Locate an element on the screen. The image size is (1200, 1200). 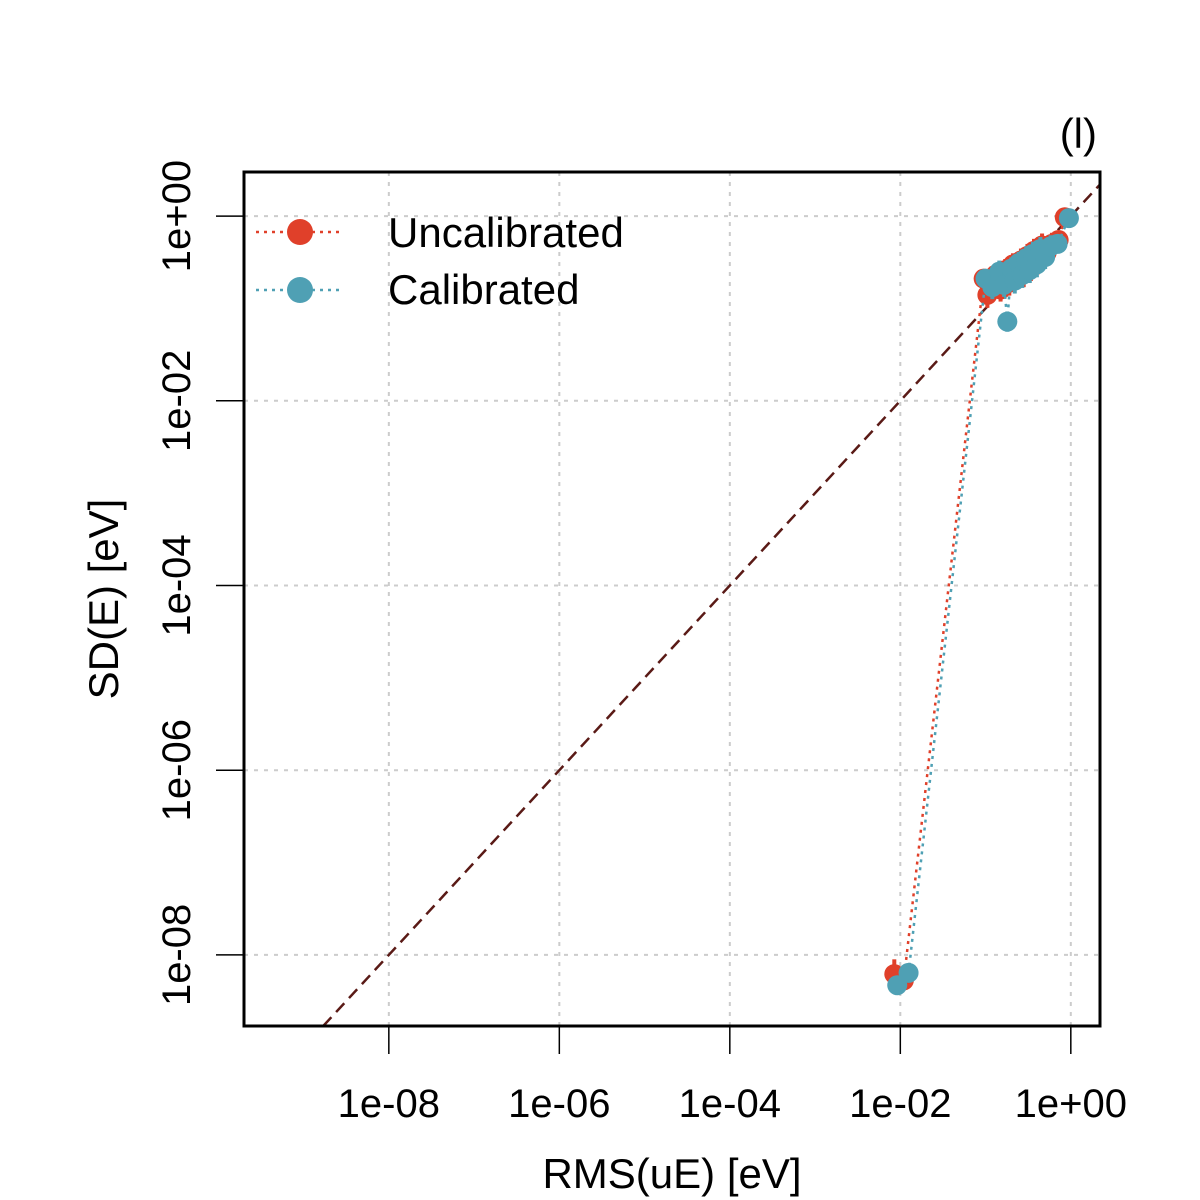
y-tick-label-2: 1e-04 is located at coordinates (177, 585).